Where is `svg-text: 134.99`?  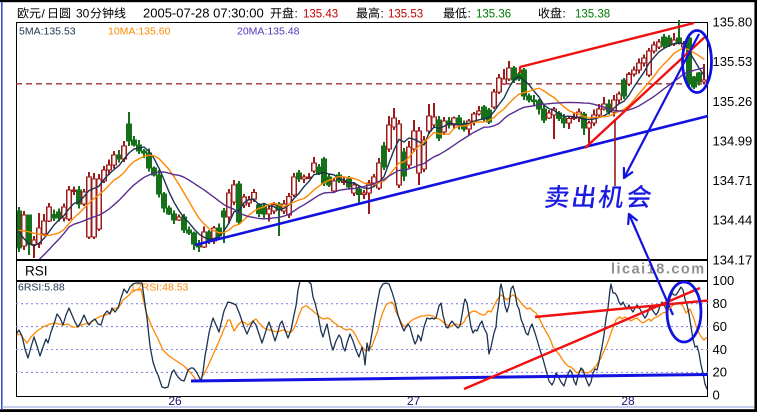 svg-text: 134.99 is located at coordinates (733, 140).